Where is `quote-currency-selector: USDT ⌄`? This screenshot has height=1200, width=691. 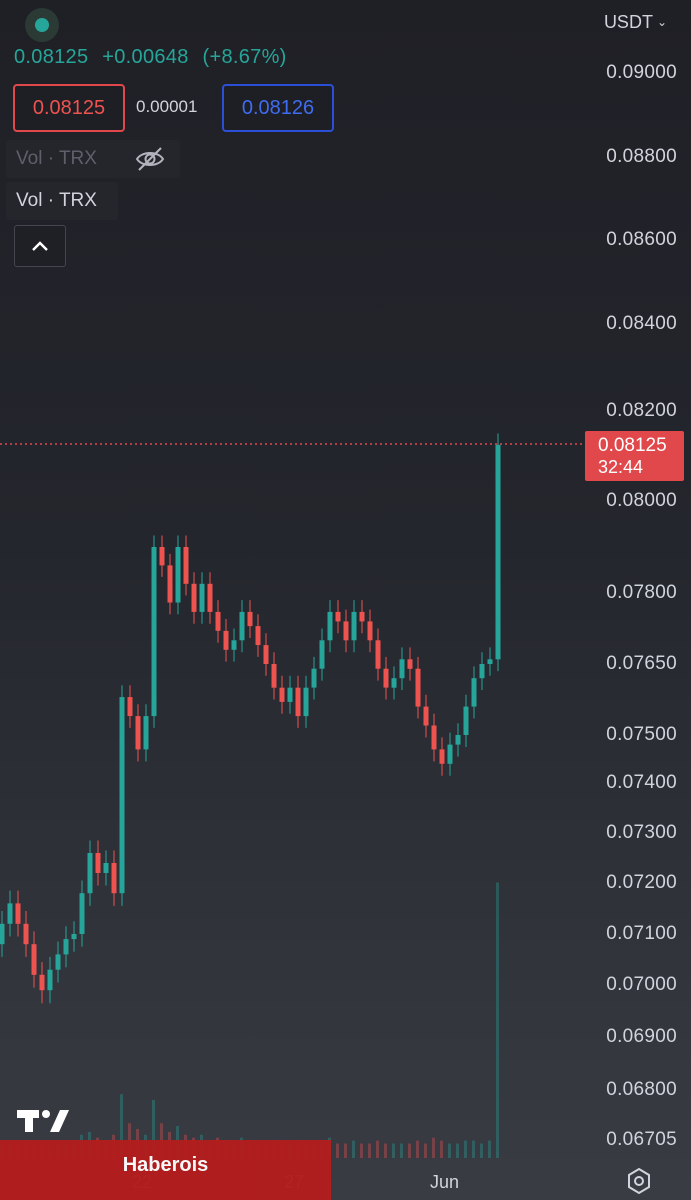 quote-currency-selector: USDT ⌄ is located at coordinates (635, 22).